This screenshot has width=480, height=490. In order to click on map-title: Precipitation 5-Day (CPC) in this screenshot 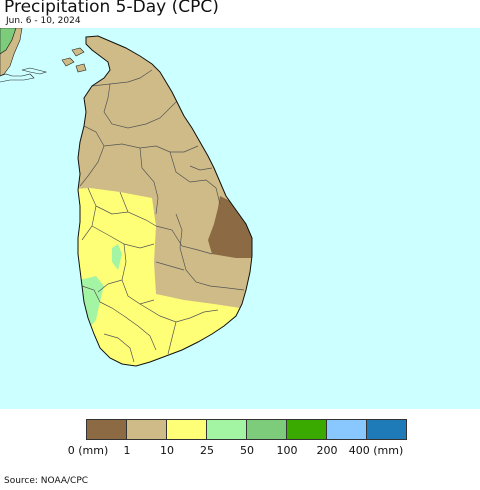, I will do `click(111, 8)`.